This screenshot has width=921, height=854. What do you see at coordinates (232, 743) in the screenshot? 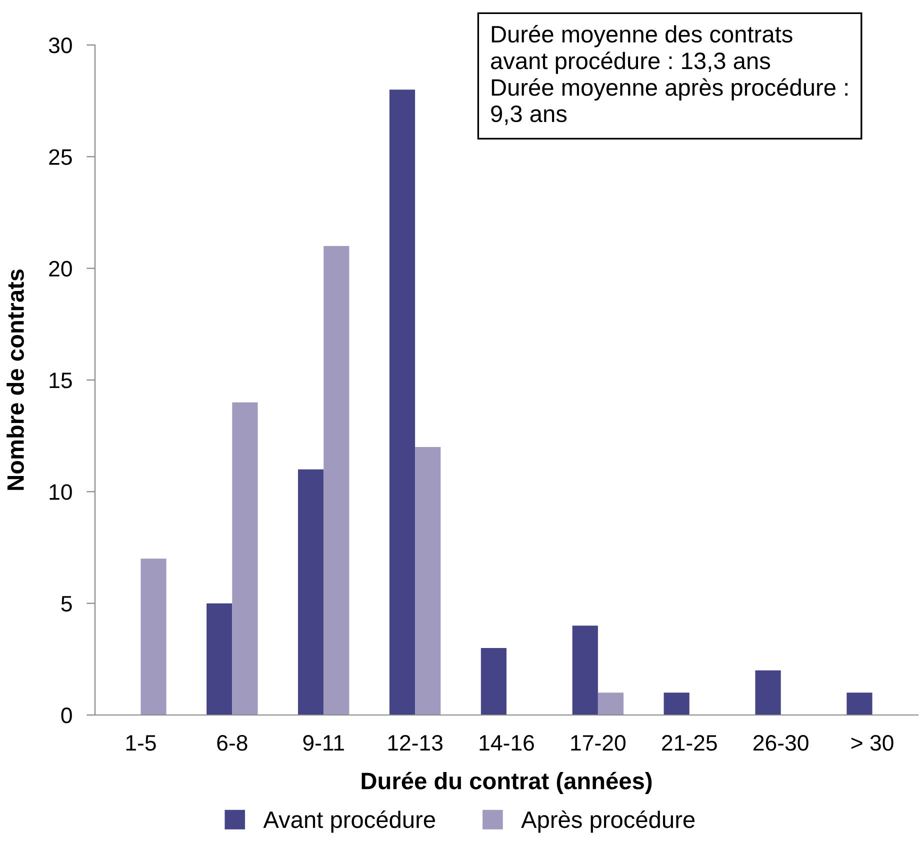
I see `x-tick-label: 6-8` at bounding box center [232, 743].